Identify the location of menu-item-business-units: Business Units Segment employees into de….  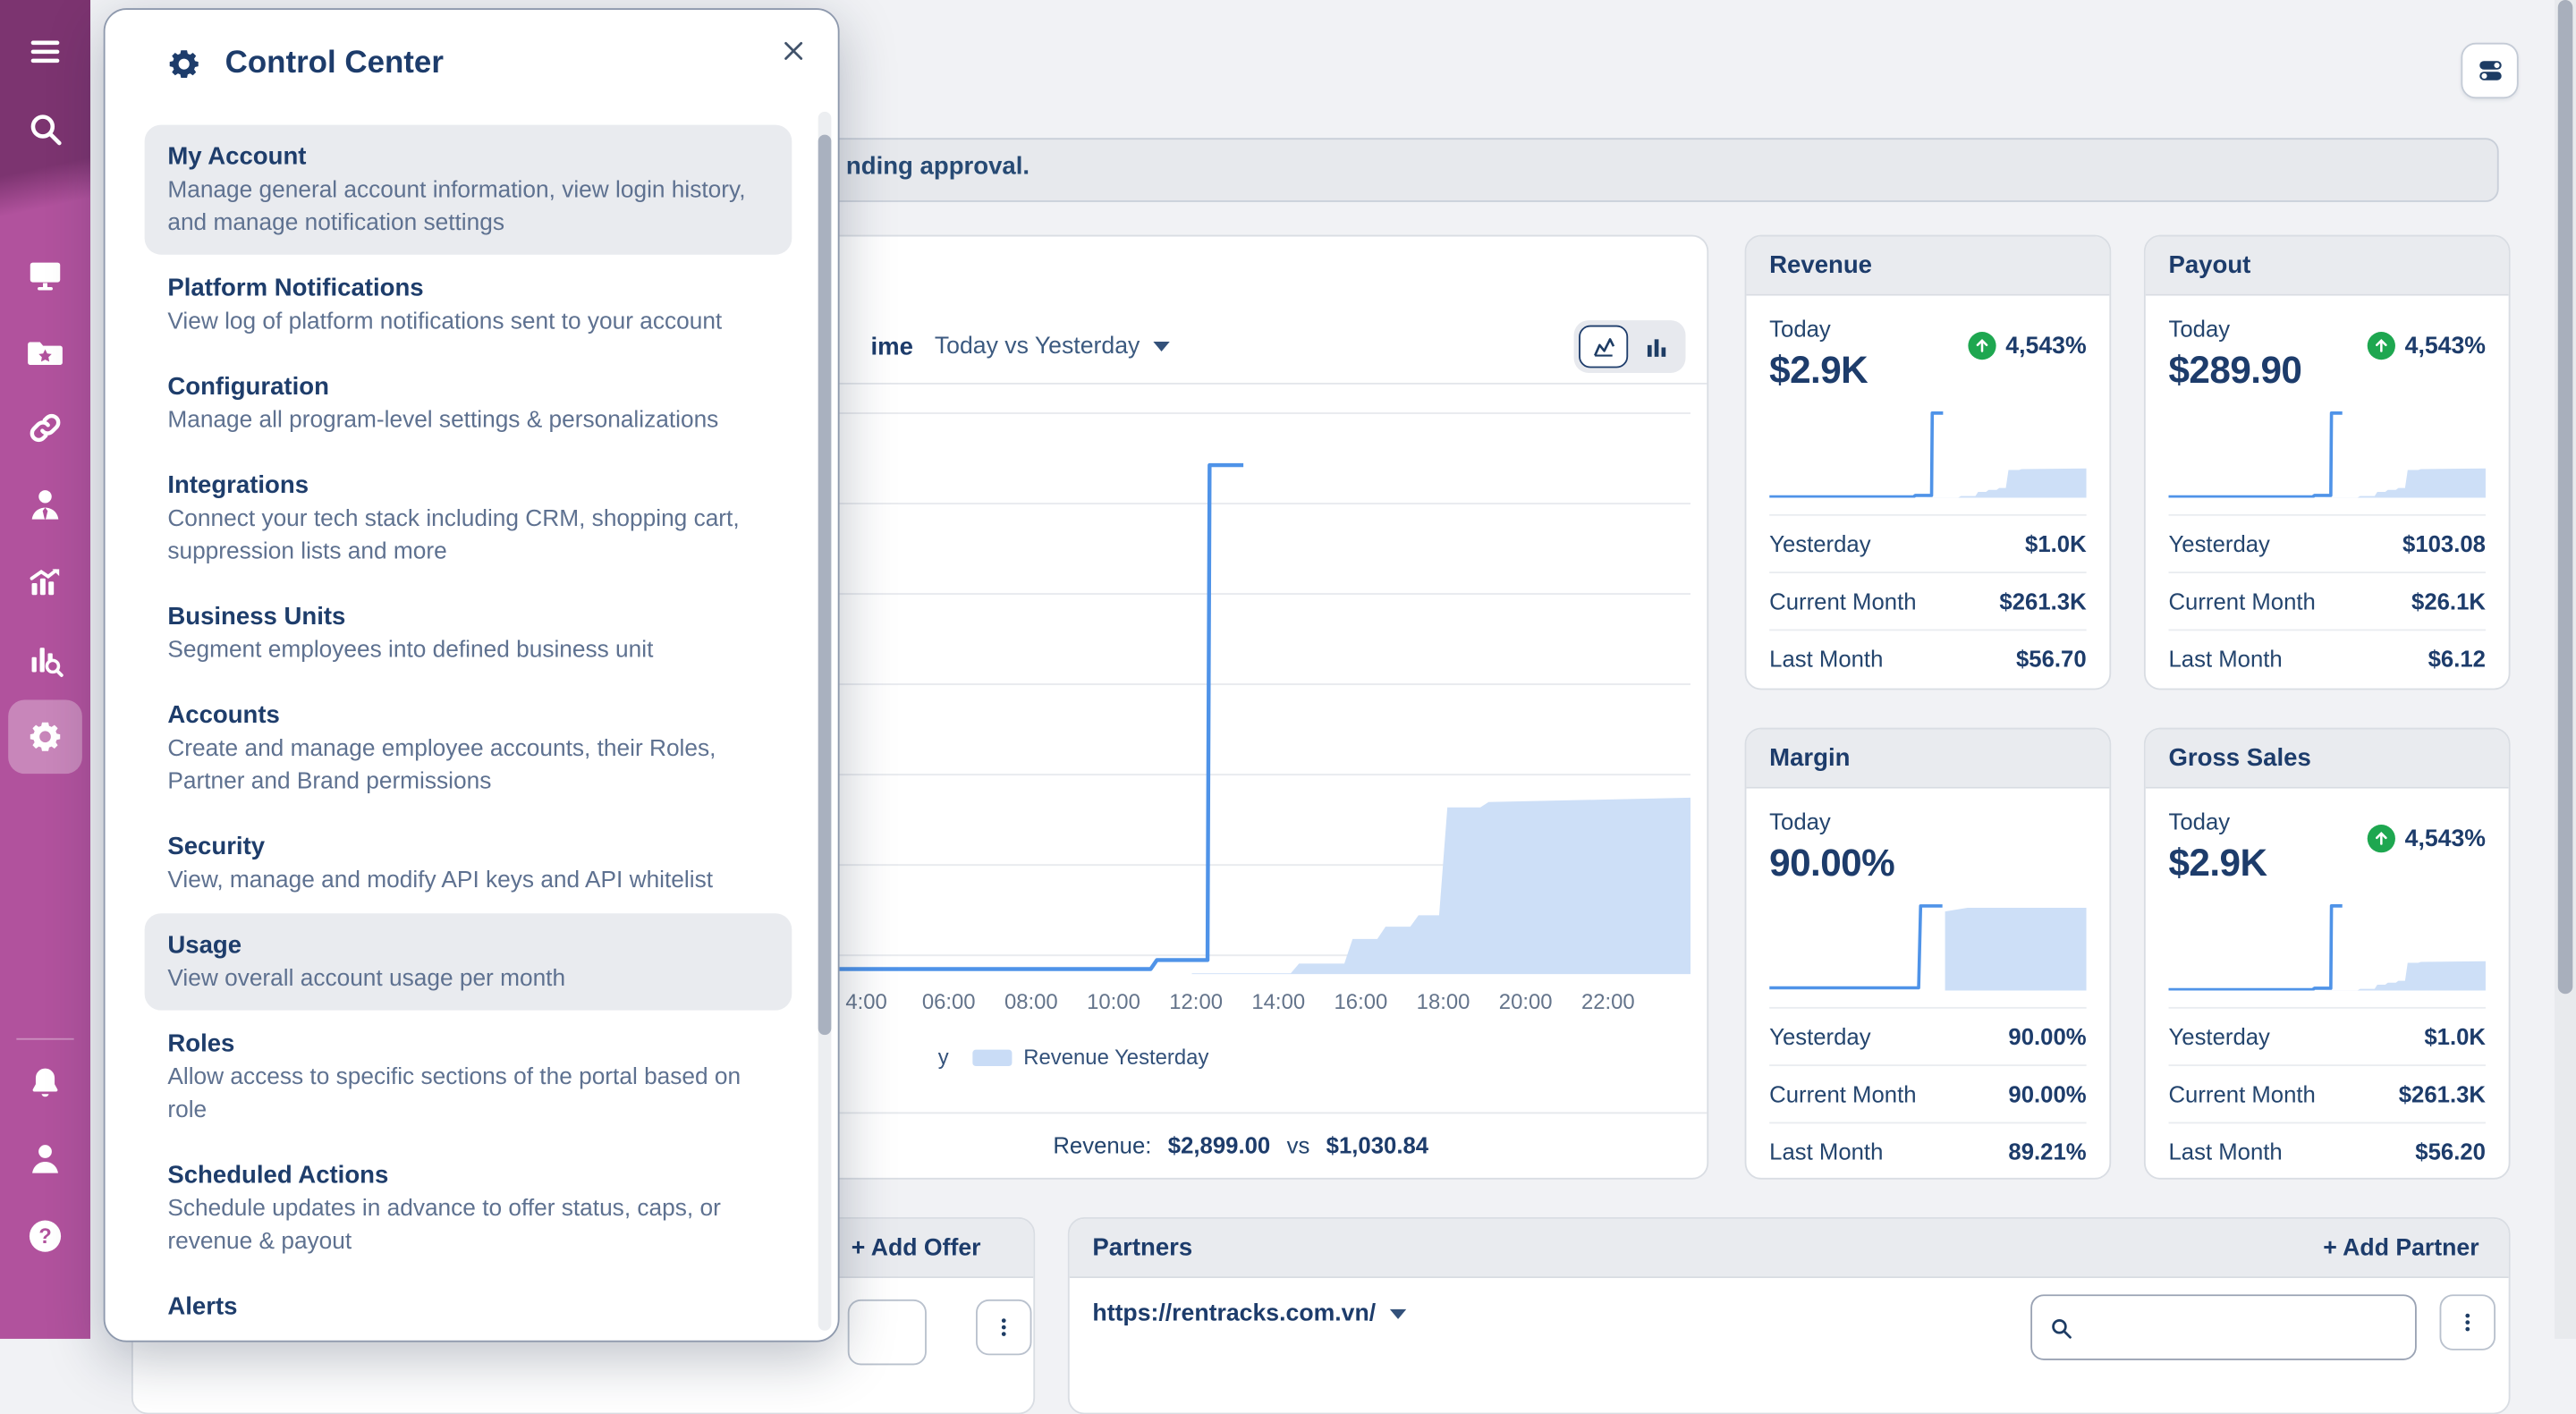
(410, 634).